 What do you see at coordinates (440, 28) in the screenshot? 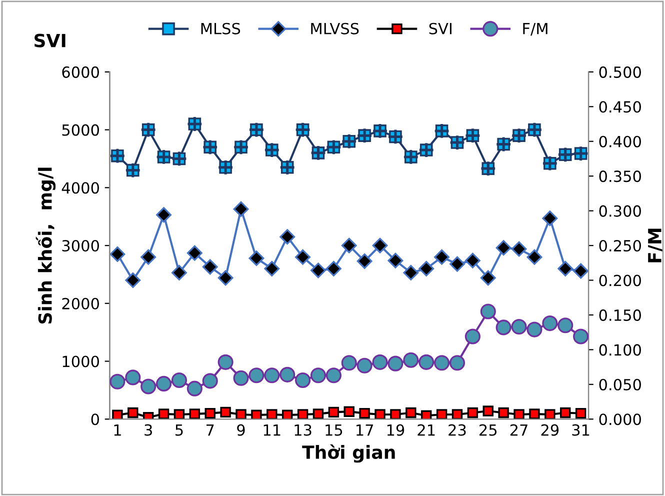
I see `legend-label: SVI` at bounding box center [440, 28].